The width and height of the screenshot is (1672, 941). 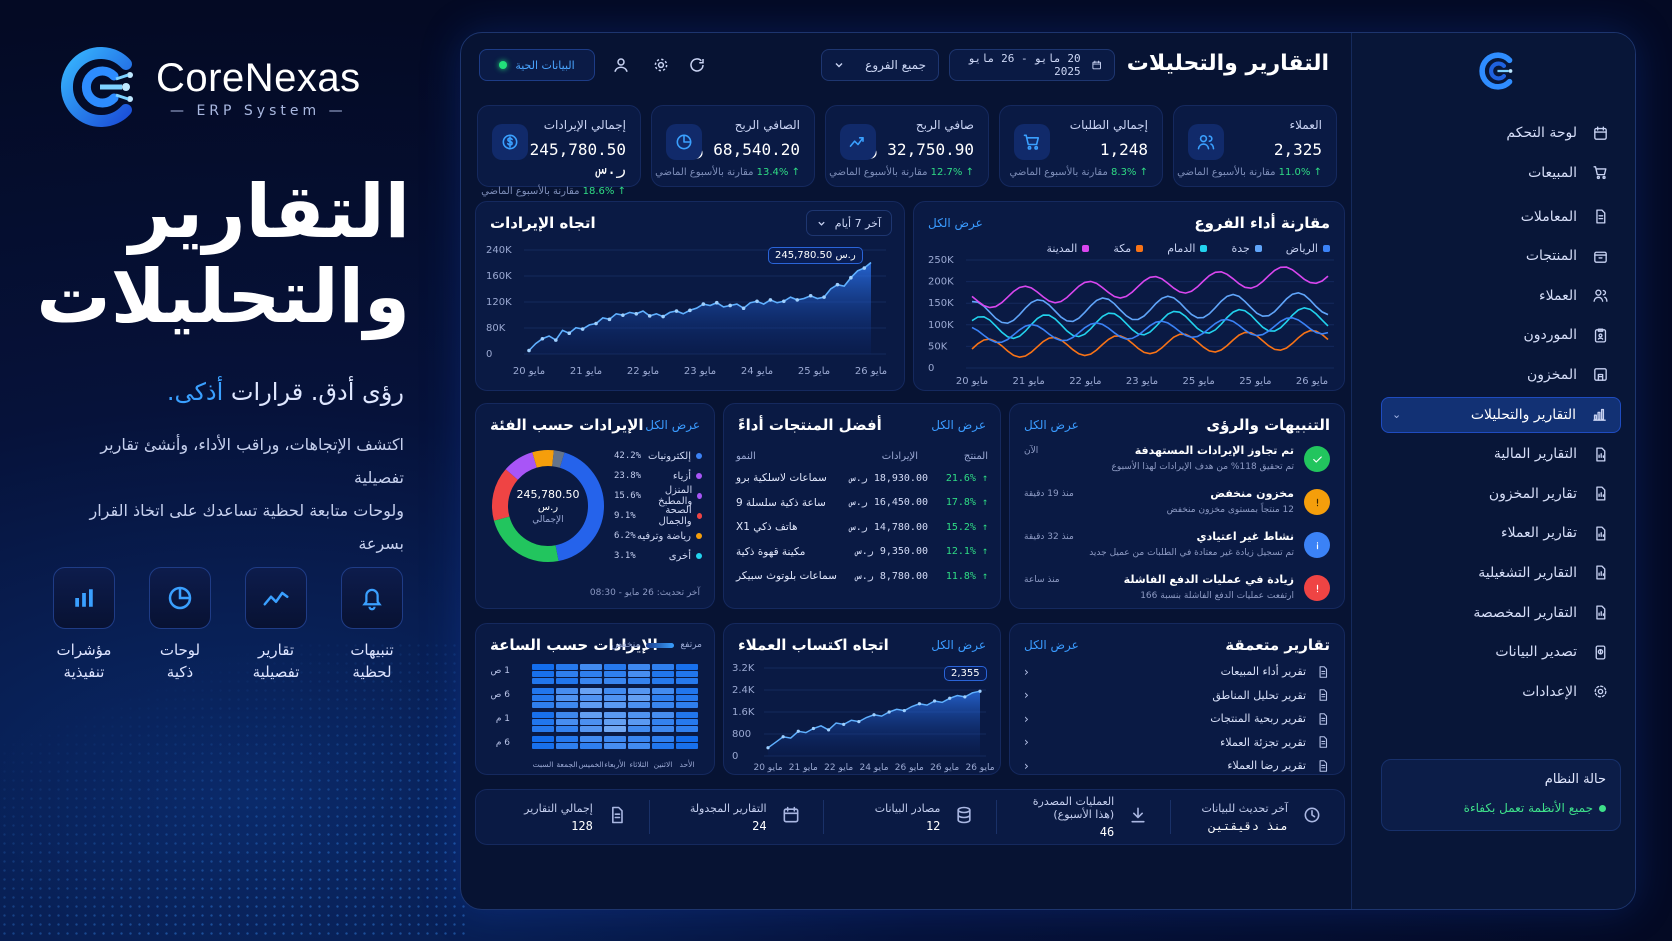 What do you see at coordinates (849, 223) in the screenshot?
I see `period-select: آخر 7 أيام` at bounding box center [849, 223].